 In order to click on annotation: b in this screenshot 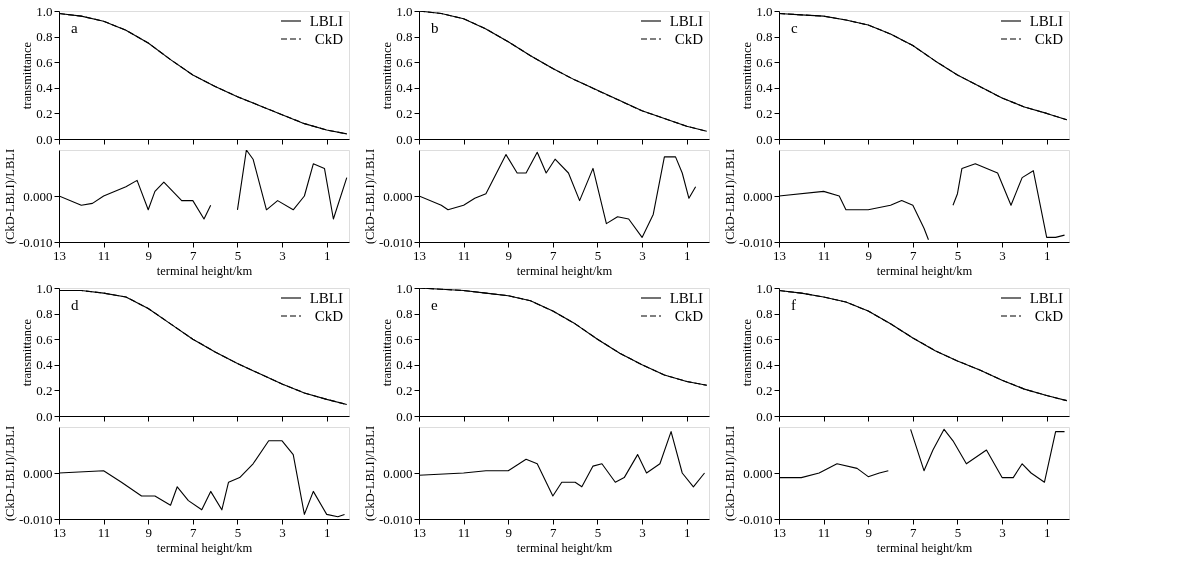, I will do `click(435, 28)`.